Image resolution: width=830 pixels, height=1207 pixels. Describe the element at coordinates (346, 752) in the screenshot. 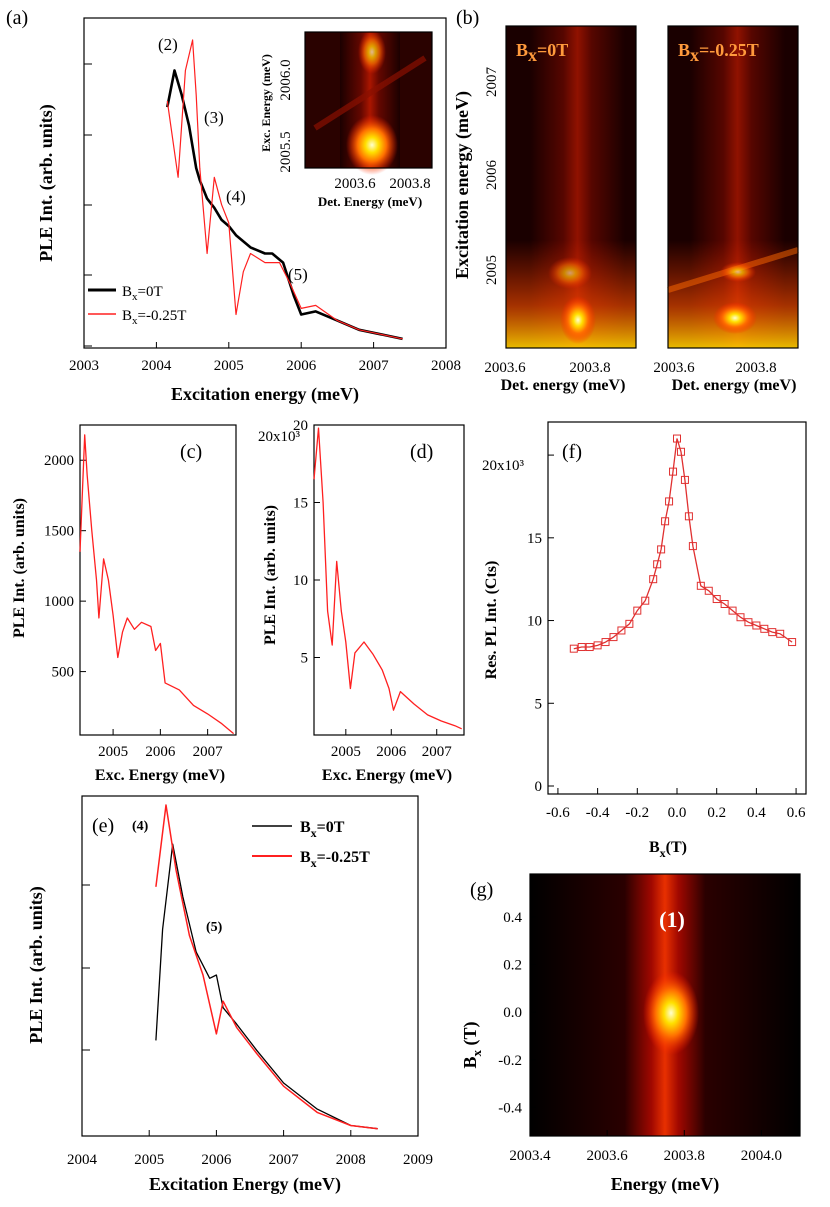

I see `panel-d-xtick-label-0: 2005` at that location.